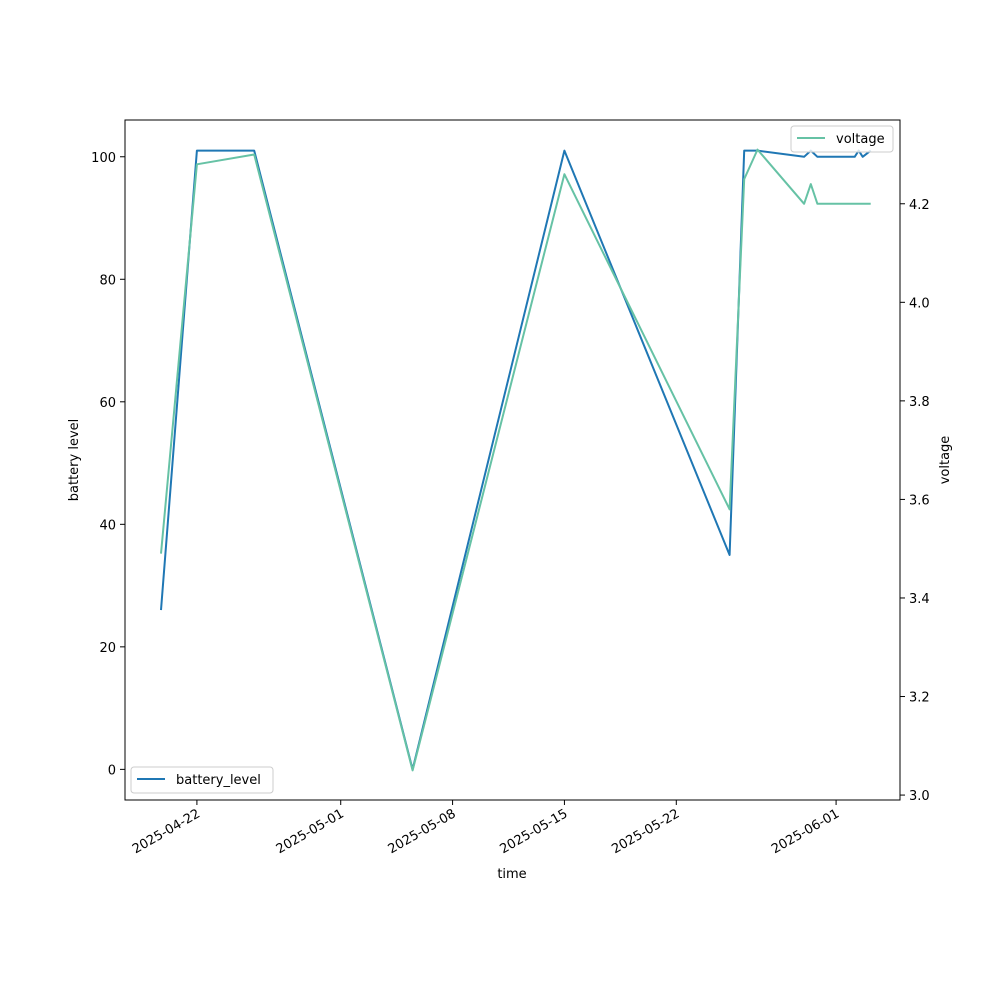  I want to click on y-right-tick-label: 3.4, so click(919, 599).